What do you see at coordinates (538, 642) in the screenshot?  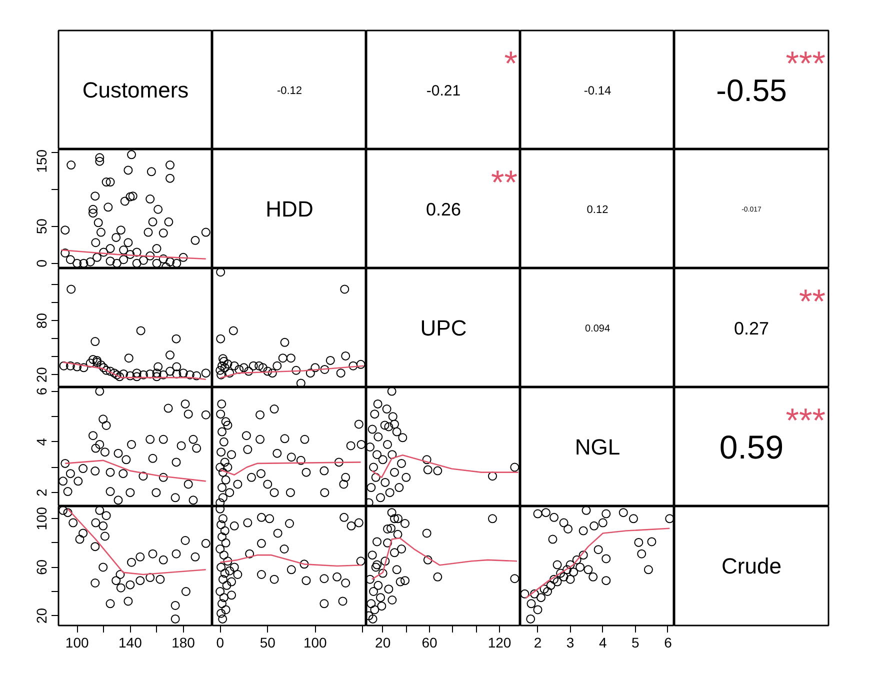 I see `x-tick-label: 2` at bounding box center [538, 642].